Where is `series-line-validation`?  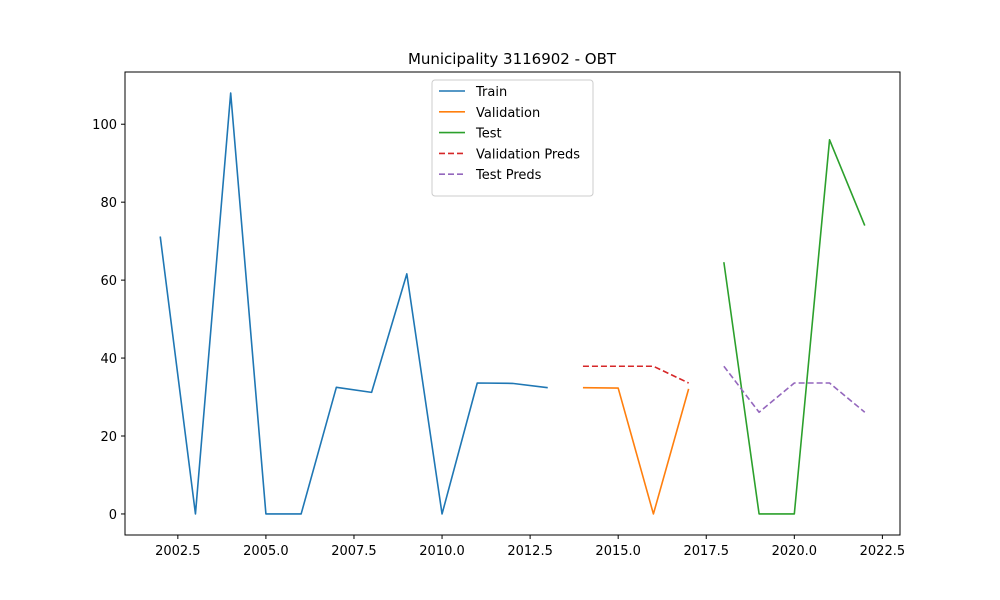
series-line-validation is located at coordinates (636, 450).